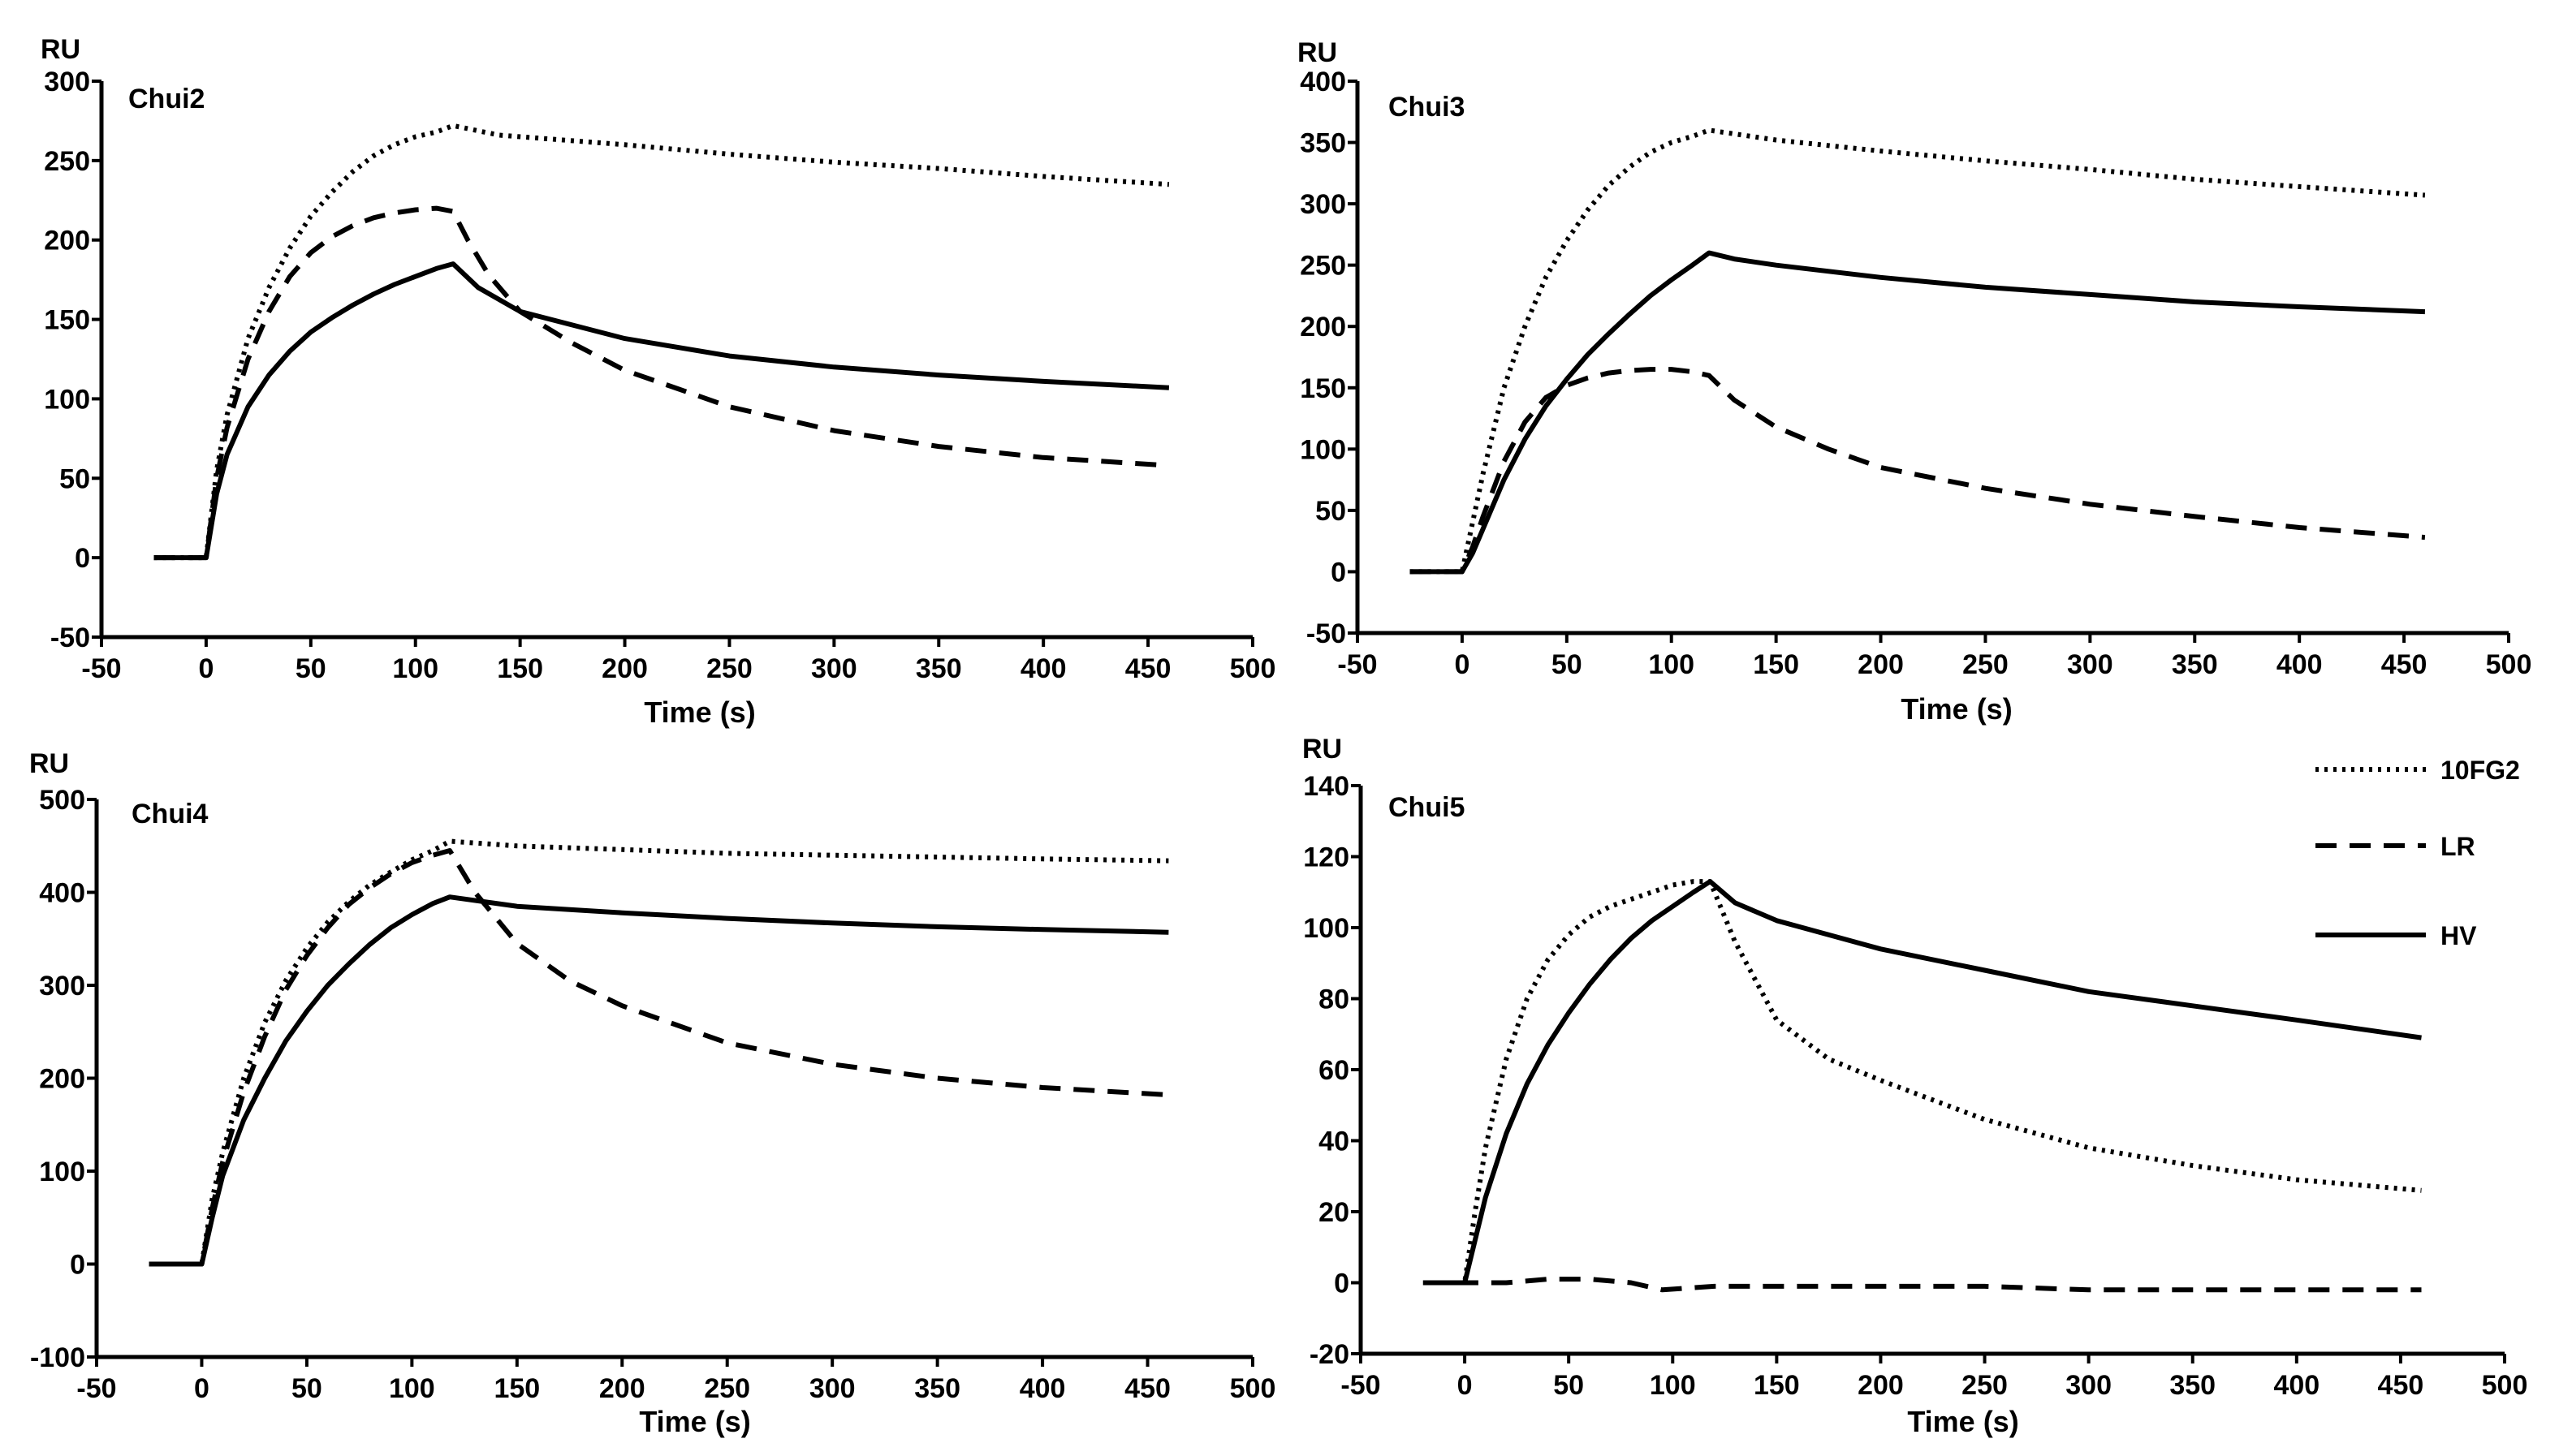 Image resolution: width=2572 pixels, height=1456 pixels. I want to click on y-tick-label: 500, so click(62, 801).